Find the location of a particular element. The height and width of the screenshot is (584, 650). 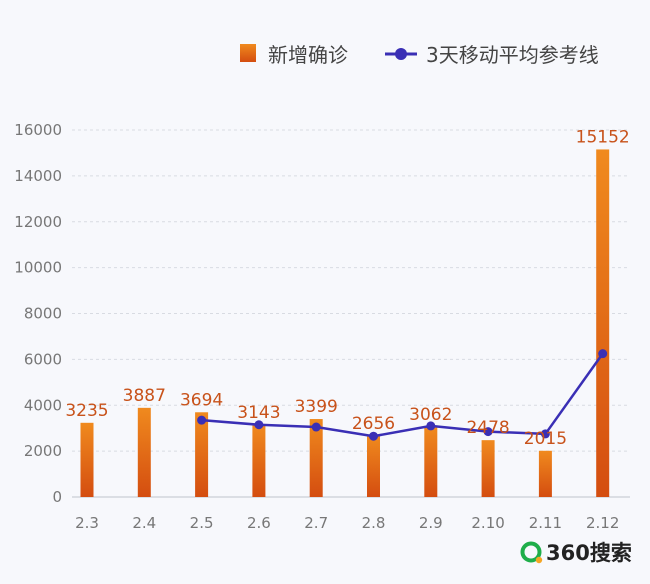

x-tick-label: 2.4 is located at coordinates (144, 523).